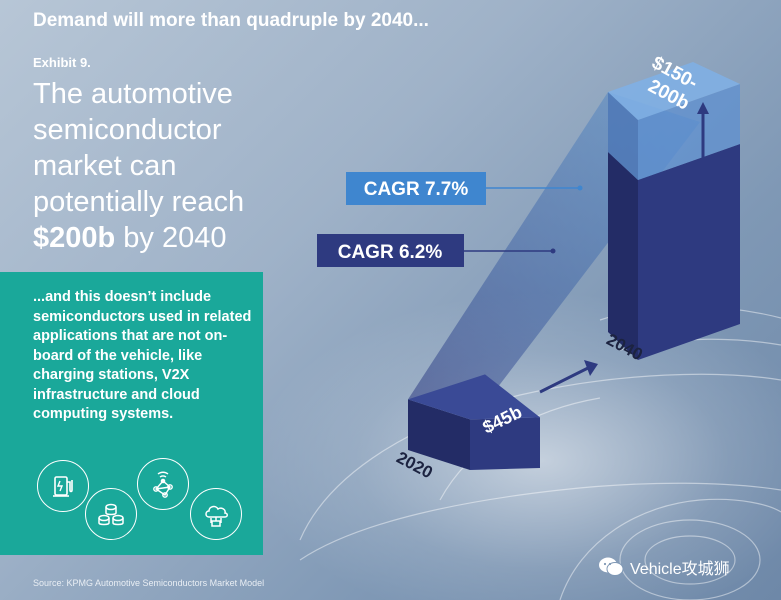 The height and width of the screenshot is (600, 781). Describe the element at coordinates (591, 368) in the screenshot. I see `growth-arrow-head` at that location.